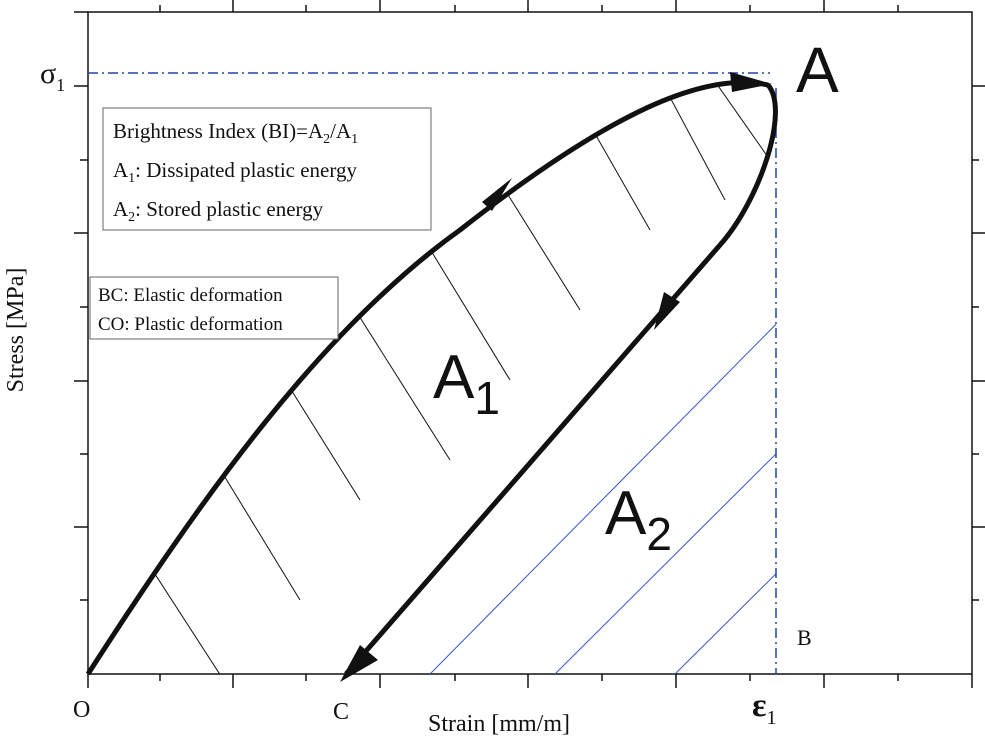  I want to click on y-axis-label: Stress [MPa], so click(16, 330).